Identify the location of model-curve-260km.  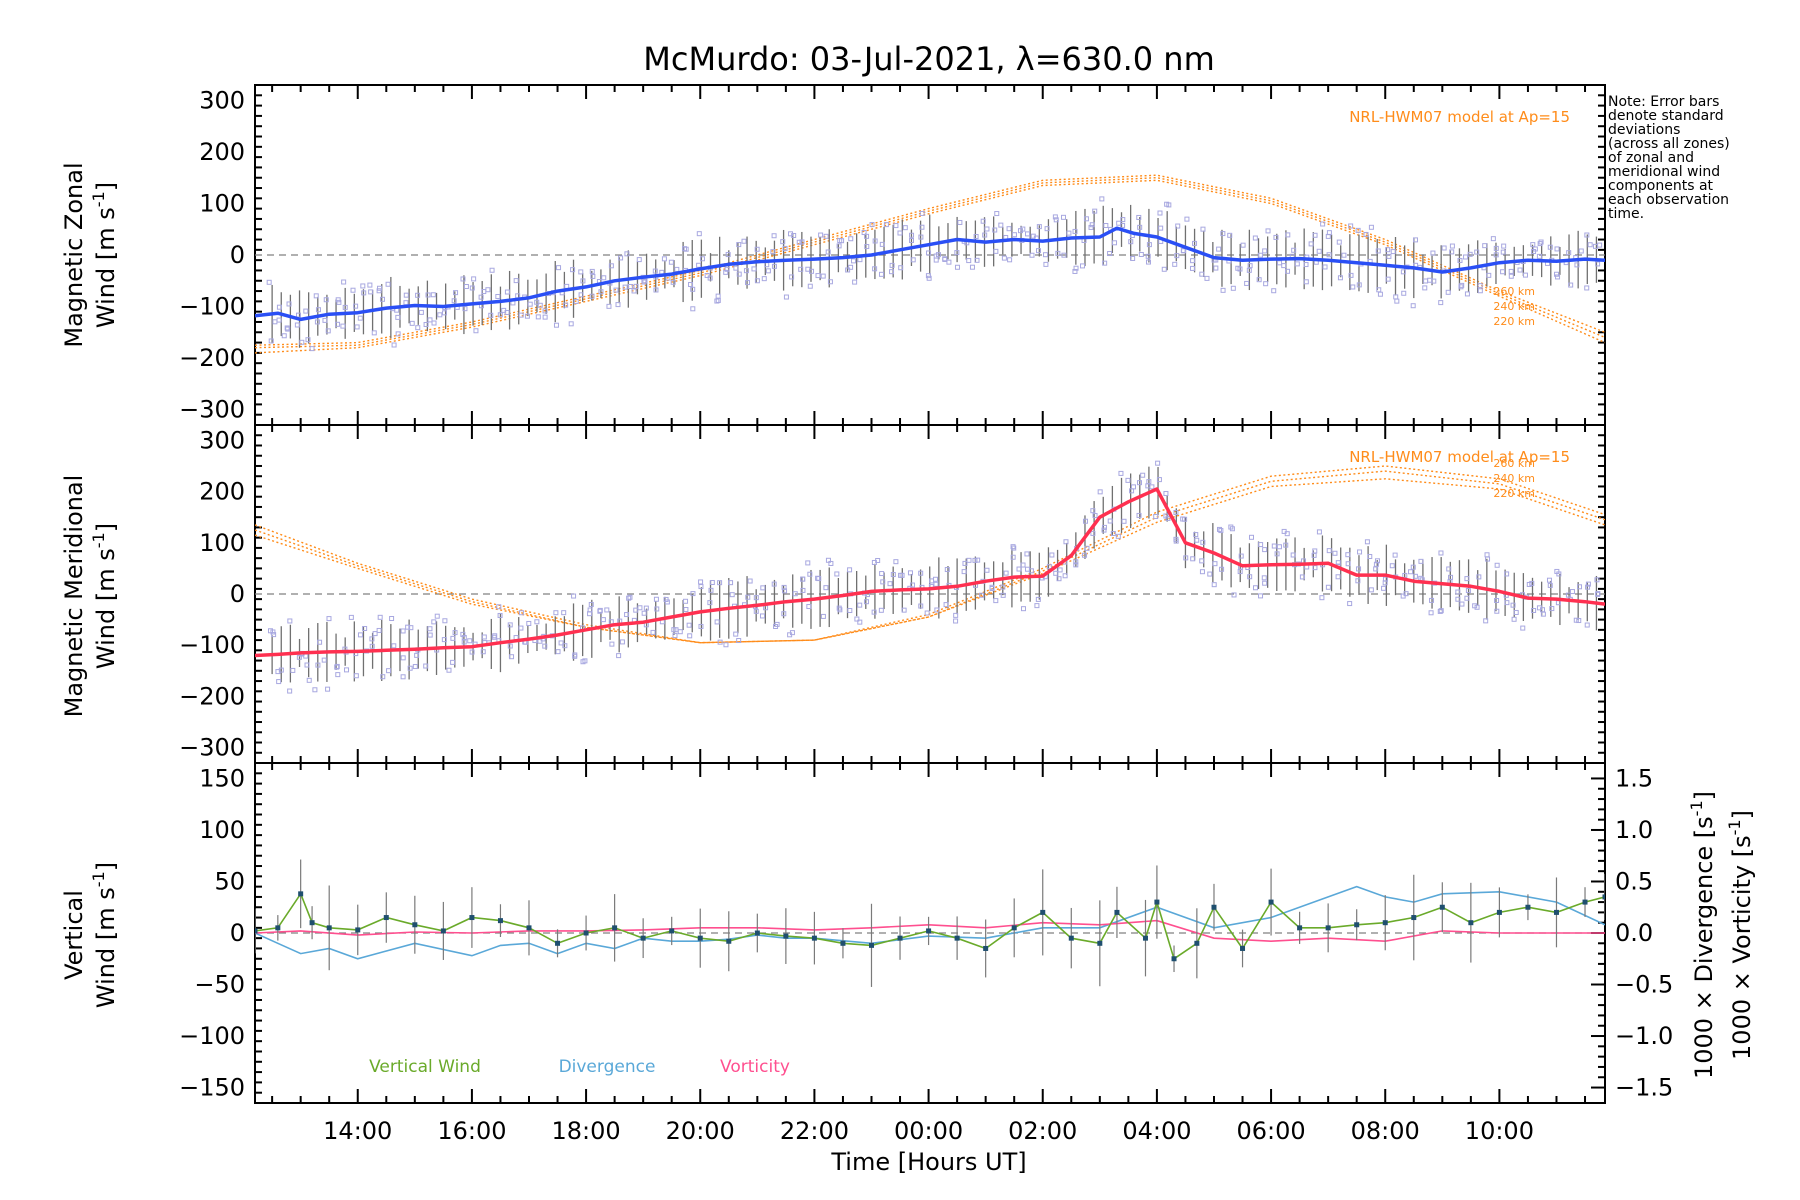
(930, 554).